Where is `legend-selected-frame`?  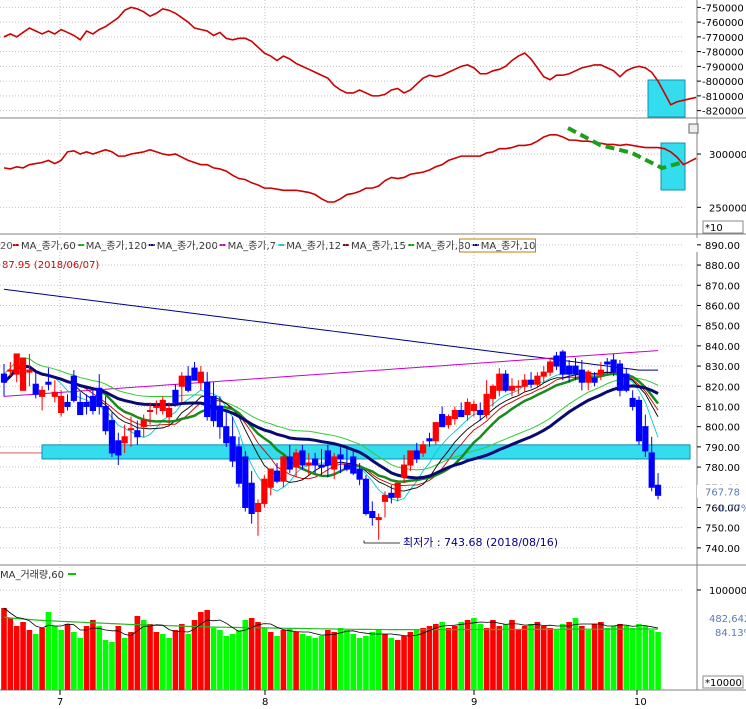
legend-selected-frame is located at coordinates (497, 245).